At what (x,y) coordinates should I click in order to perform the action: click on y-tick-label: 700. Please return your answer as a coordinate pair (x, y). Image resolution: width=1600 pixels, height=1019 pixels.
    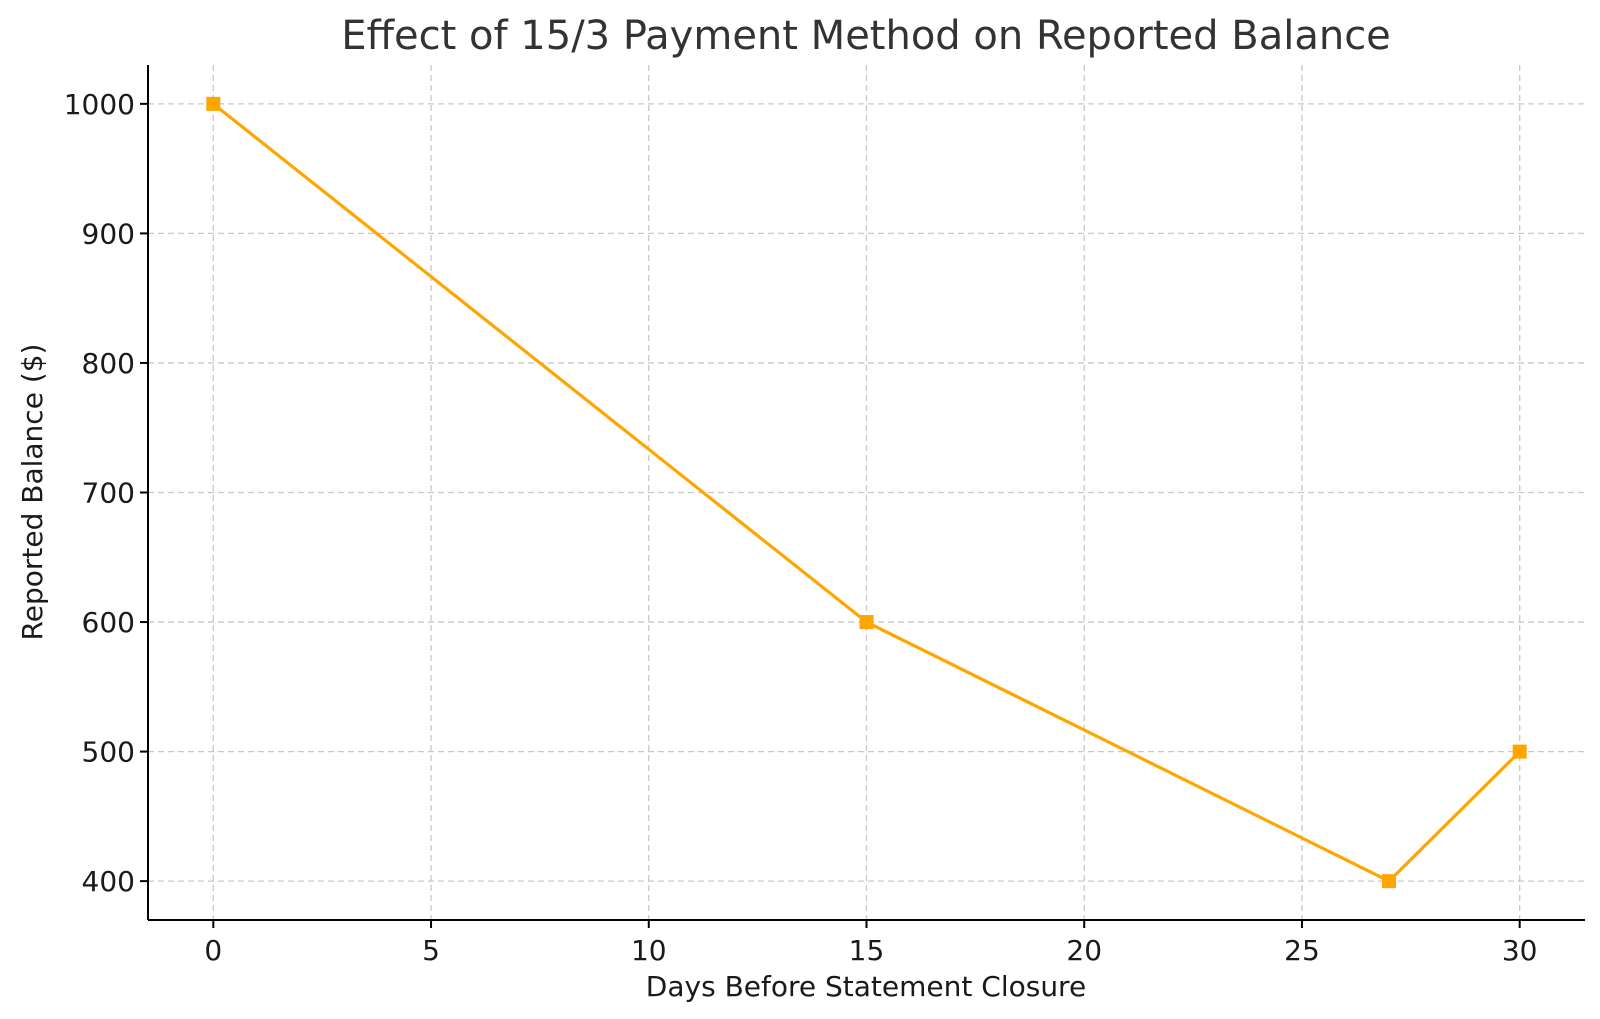
    Looking at the image, I should click on (108, 493).